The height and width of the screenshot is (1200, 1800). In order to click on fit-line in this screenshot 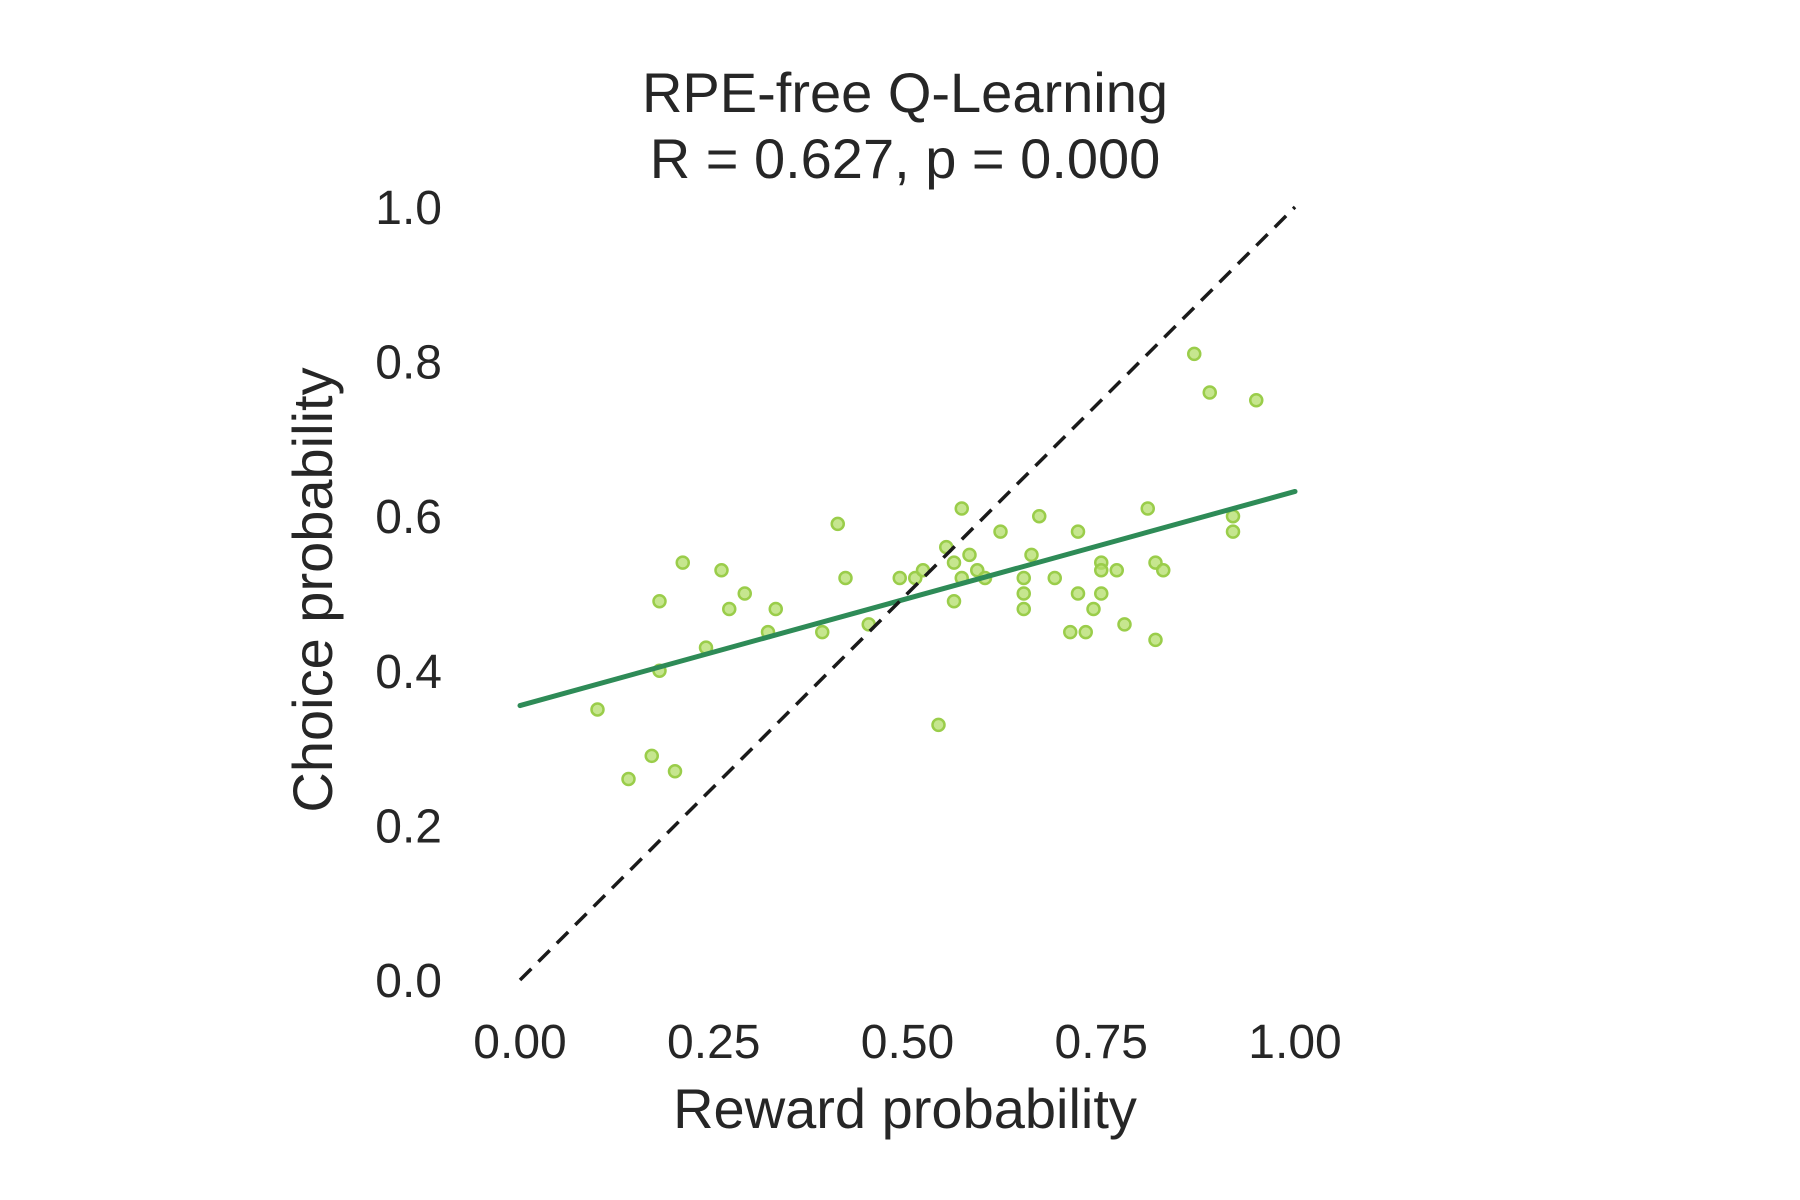, I will do `click(907, 598)`.